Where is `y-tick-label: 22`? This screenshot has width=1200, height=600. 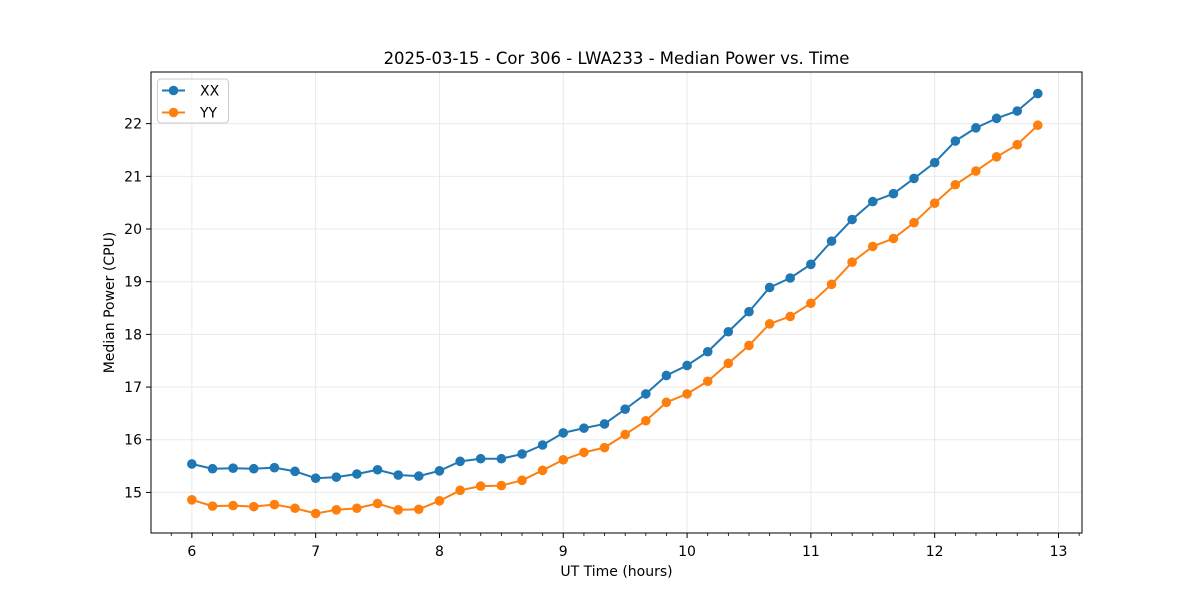
y-tick-label: 22 is located at coordinates (133, 125).